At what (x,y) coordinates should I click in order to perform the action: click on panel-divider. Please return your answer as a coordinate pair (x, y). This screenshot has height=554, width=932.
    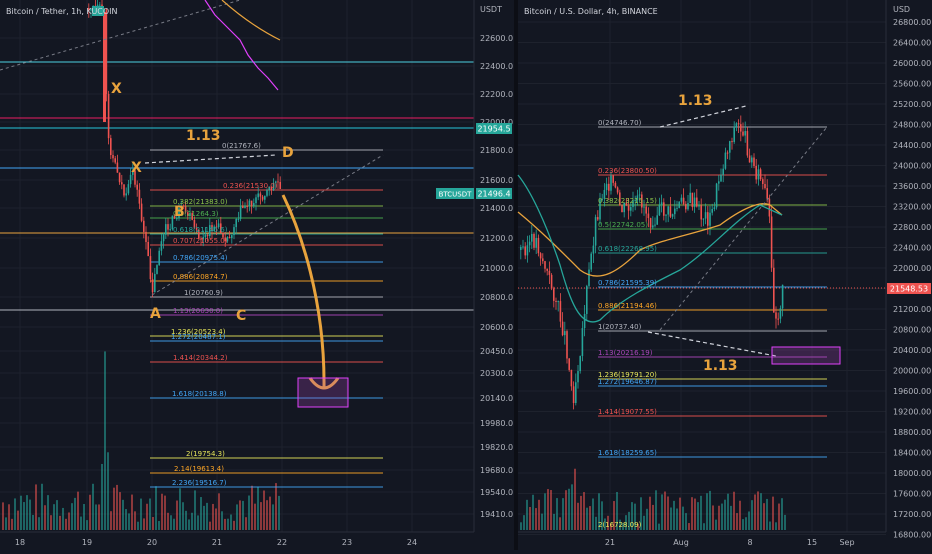
    Looking at the image, I should click on (516, 275).